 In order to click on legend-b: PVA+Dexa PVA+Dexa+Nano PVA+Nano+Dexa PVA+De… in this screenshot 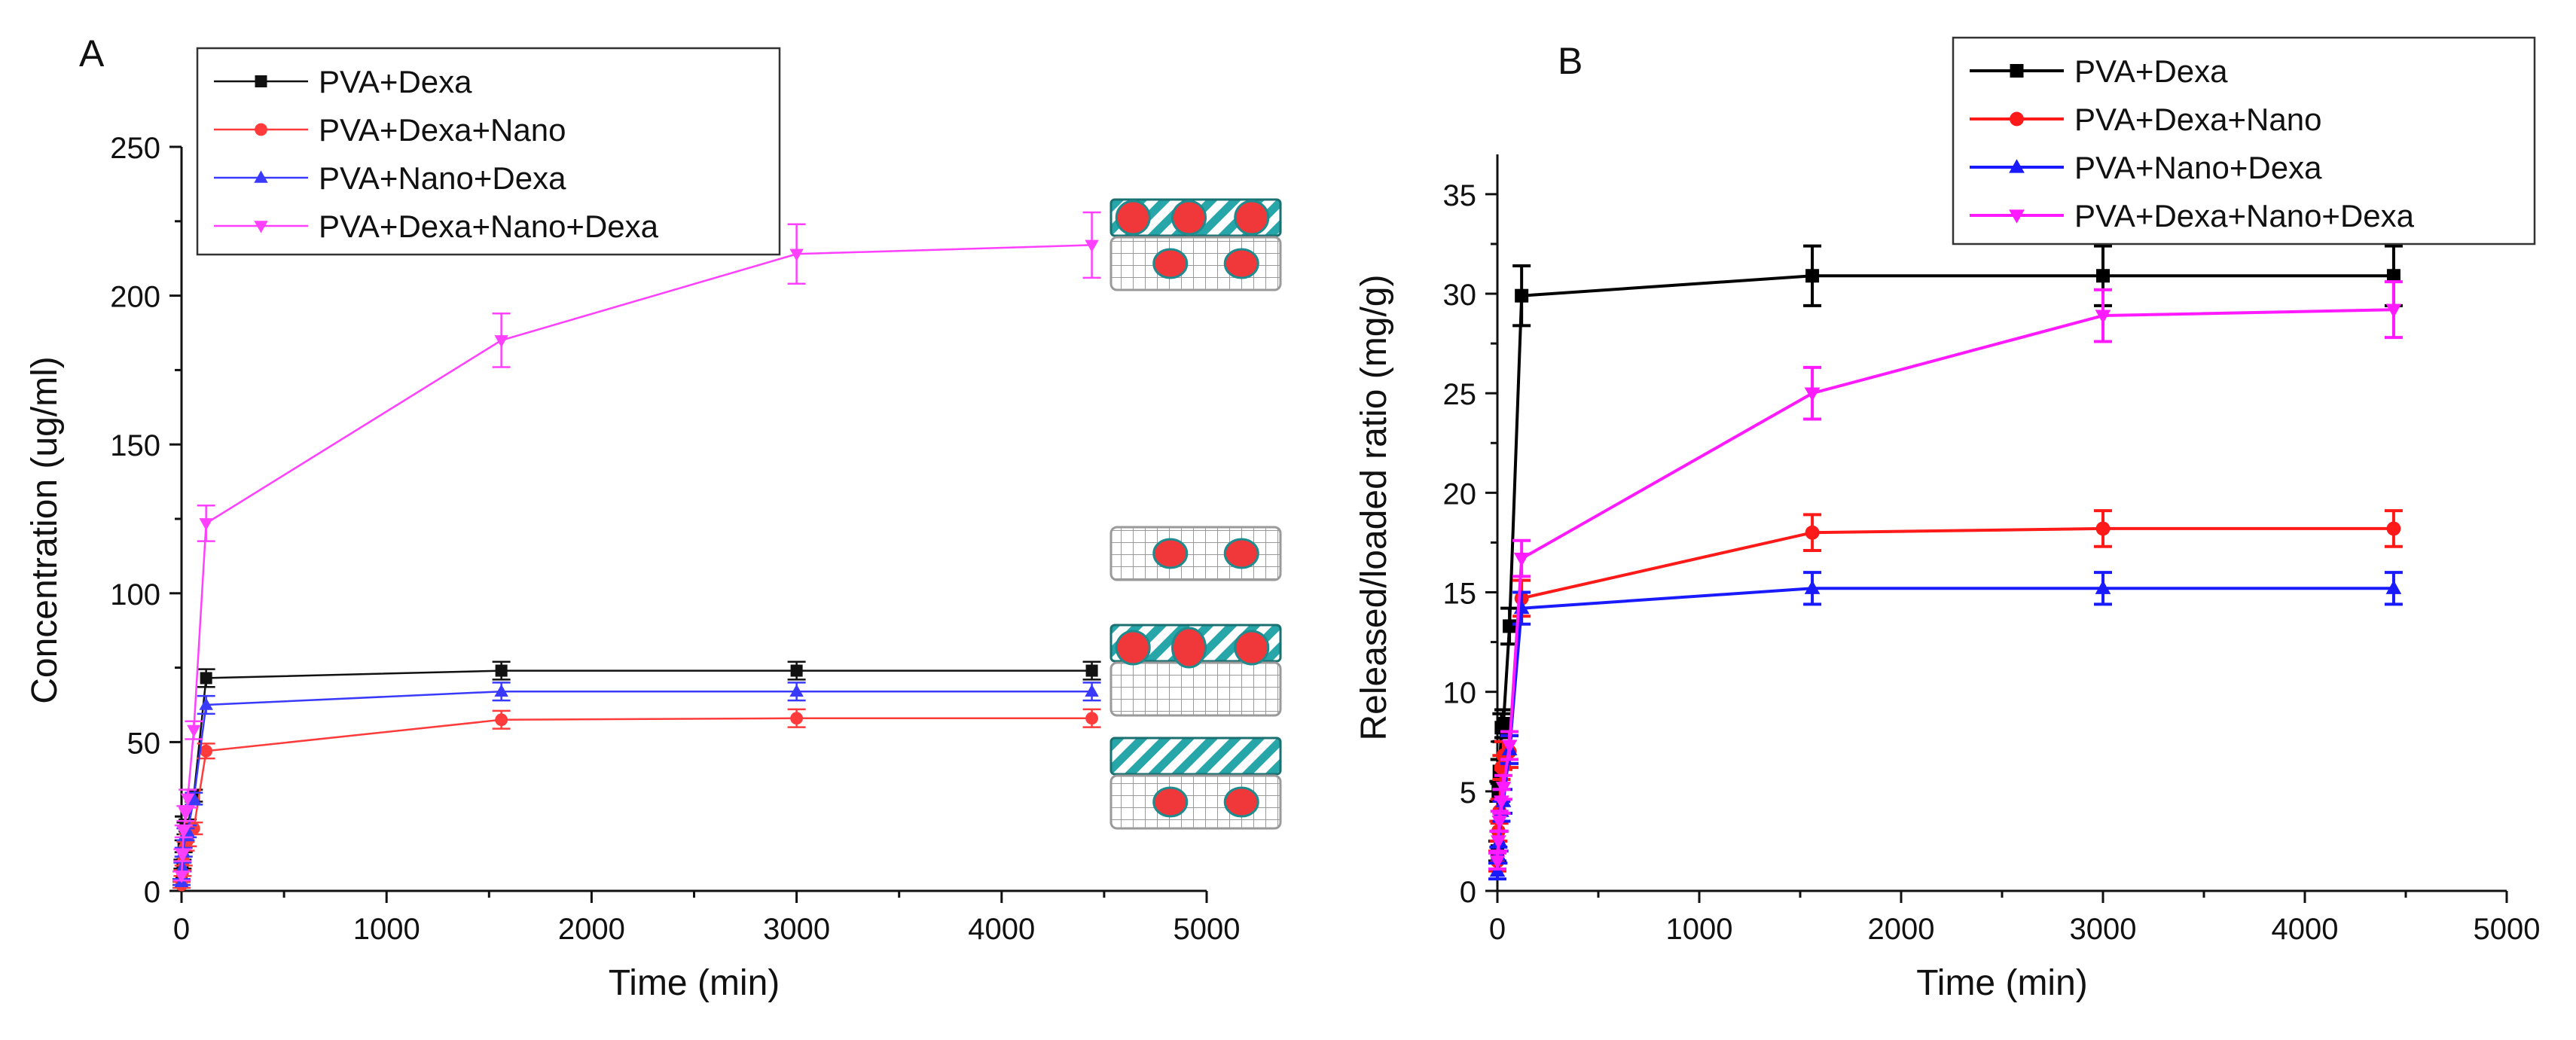, I will do `click(2244, 141)`.